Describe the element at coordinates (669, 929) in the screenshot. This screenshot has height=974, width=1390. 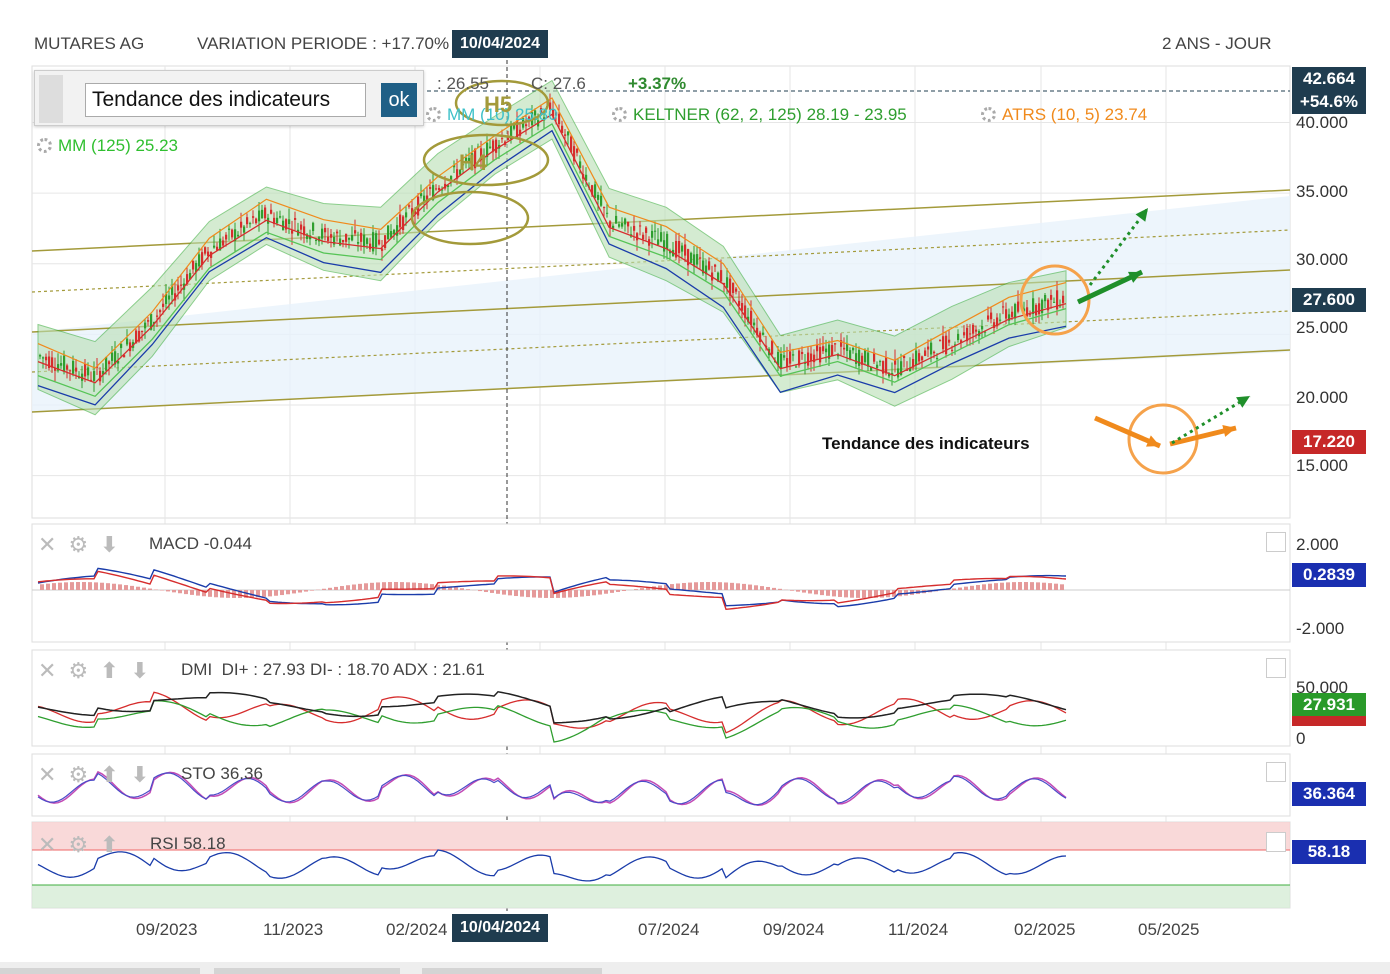
I see `x-tick: 07/2024` at that location.